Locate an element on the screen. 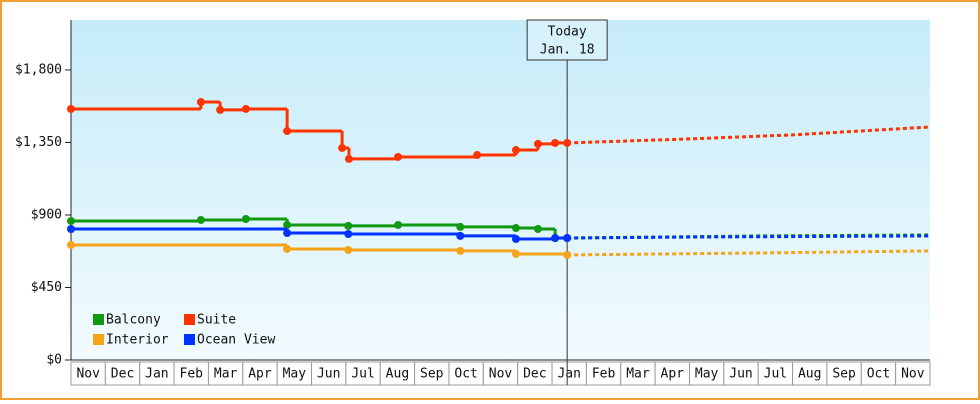  legend-label: Ocean View is located at coordinates (236, 340).